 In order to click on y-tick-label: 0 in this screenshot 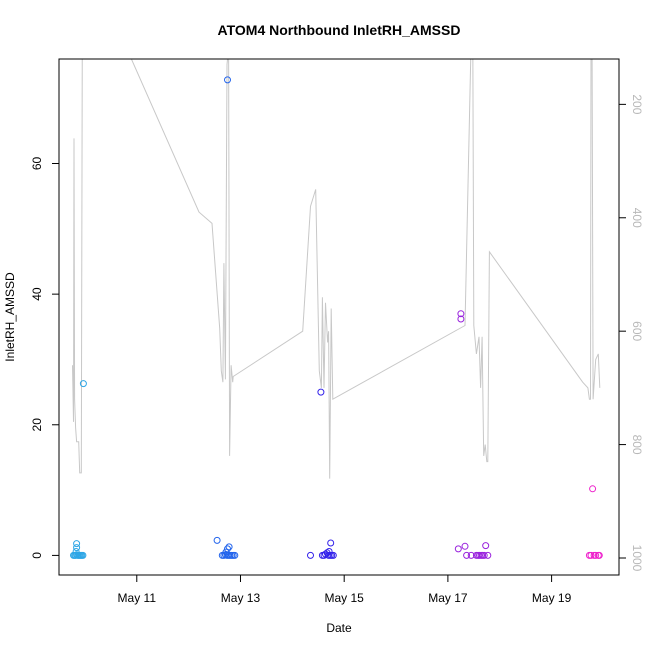, I will do `click(37, 555)`.